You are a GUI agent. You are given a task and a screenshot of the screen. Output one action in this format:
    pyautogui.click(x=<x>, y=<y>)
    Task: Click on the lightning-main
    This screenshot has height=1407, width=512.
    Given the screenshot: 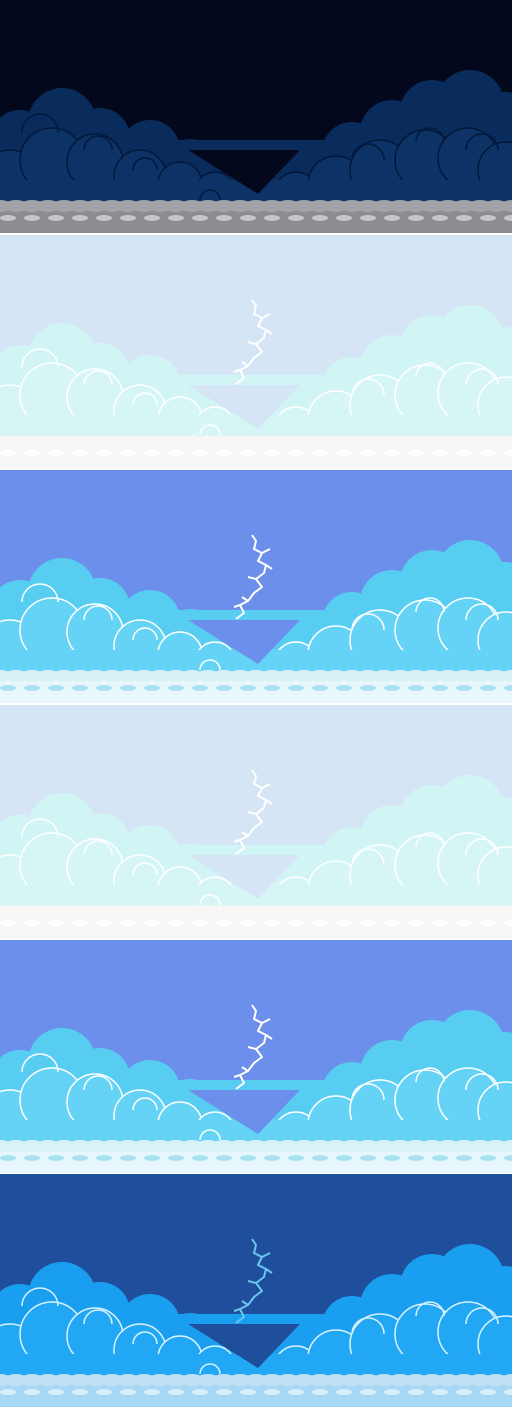 What is the action you would take?
    pyautogui.click(x=251, y=342)
    